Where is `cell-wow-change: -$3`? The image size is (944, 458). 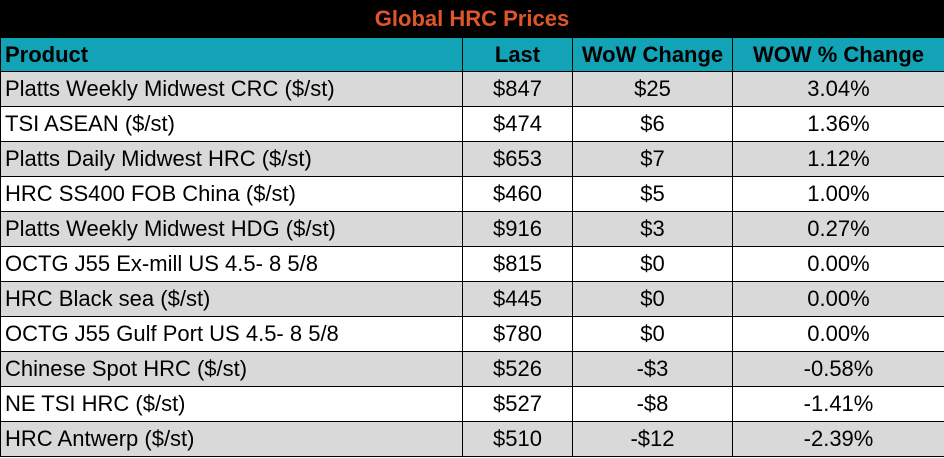 cell-wow-change: -$3 is located at coordinates (652, 369).